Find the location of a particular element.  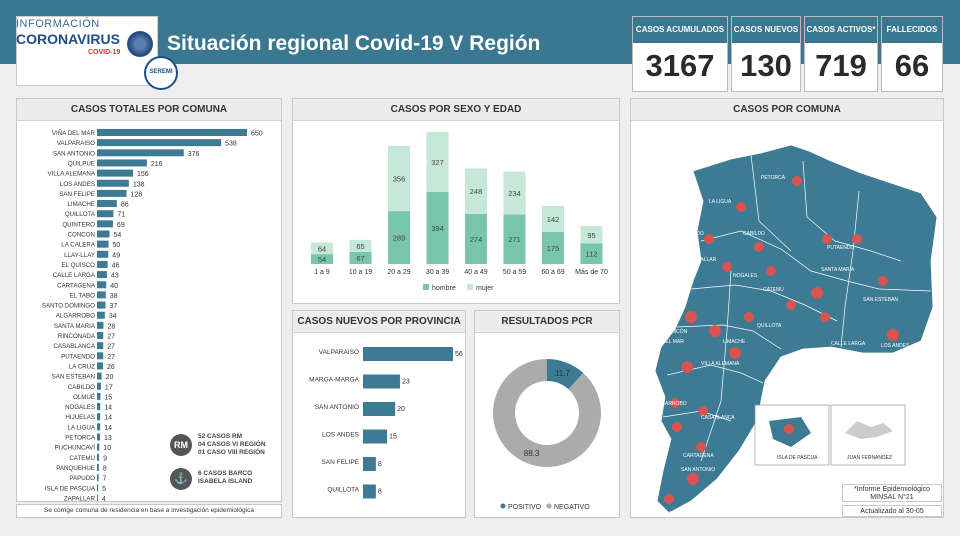

pcr-slice-negativo is located at coordinates (547, 413).